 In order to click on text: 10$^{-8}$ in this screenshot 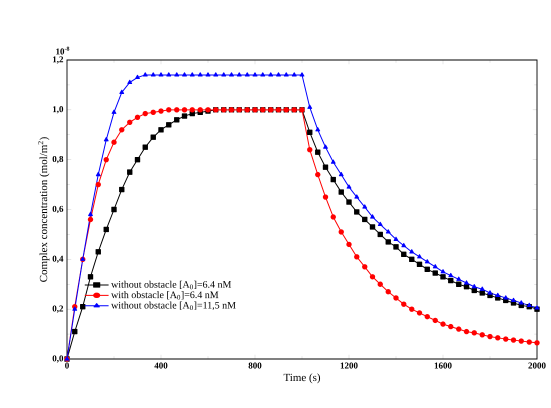, I will do `click(63, 50)`.